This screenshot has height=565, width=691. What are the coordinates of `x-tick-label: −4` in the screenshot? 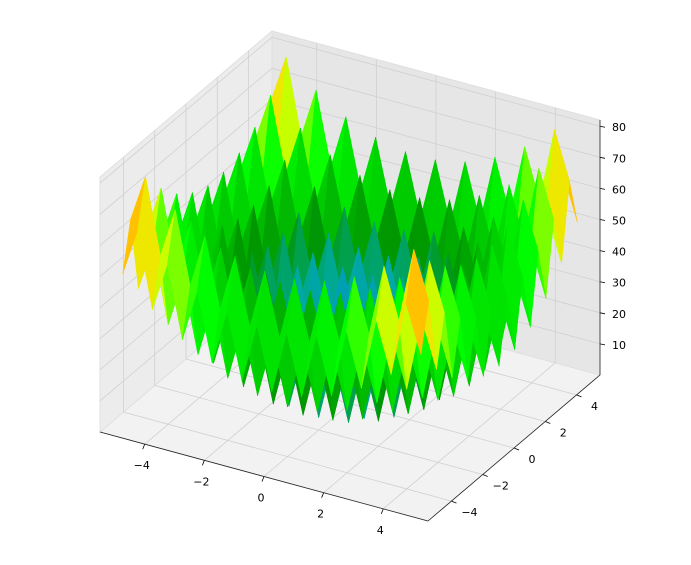 It's located at (142, 465).